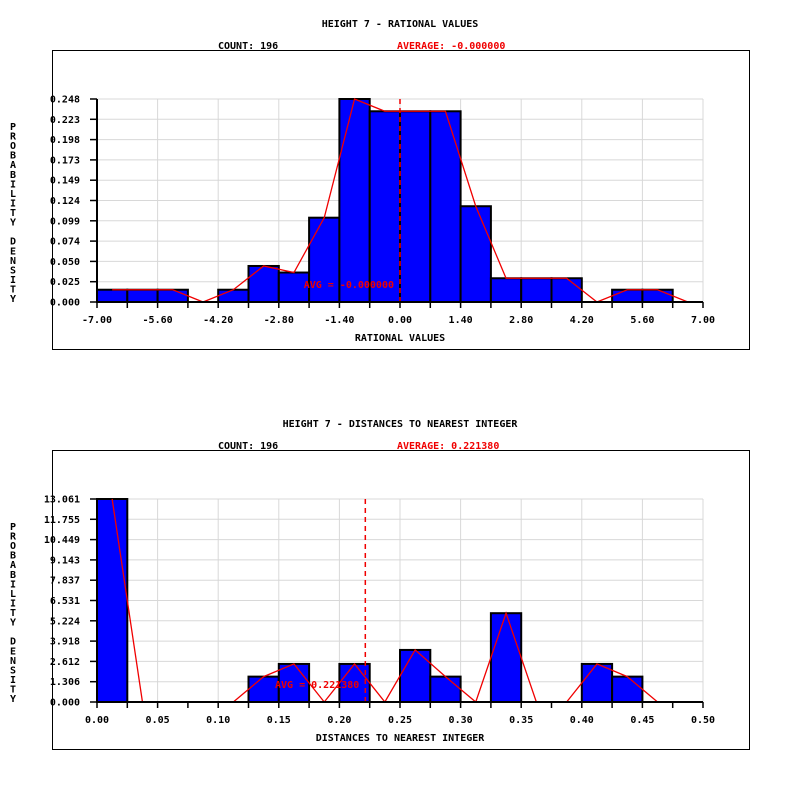 Image resolution: width=800 pixels, height=800 pixels. What do you see at coordinates (461, 720) in the screenshot?
I see `x-tick-label: 0.30` at bounding box center [461, 720].